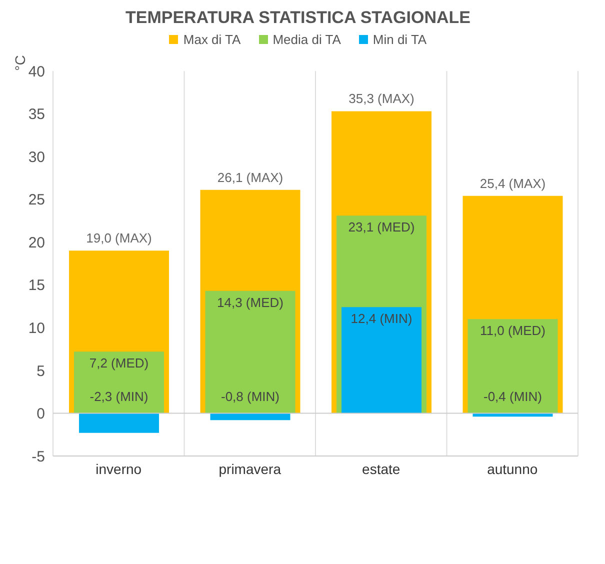 Image resolution: width=605 pixels, height=564 pixels. I want to click on data-label: -2,3 (MIN), so click(119, 396).